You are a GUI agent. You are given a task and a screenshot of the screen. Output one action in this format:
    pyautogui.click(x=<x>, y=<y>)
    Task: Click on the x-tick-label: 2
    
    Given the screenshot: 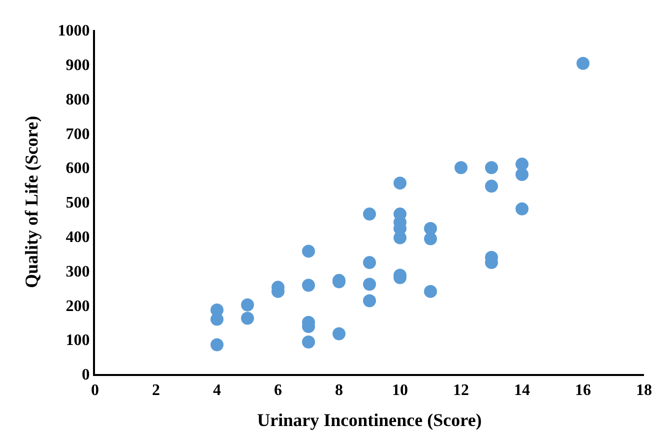 What is the action you would take?
    pyautogui.click(x=156, y=391)
    